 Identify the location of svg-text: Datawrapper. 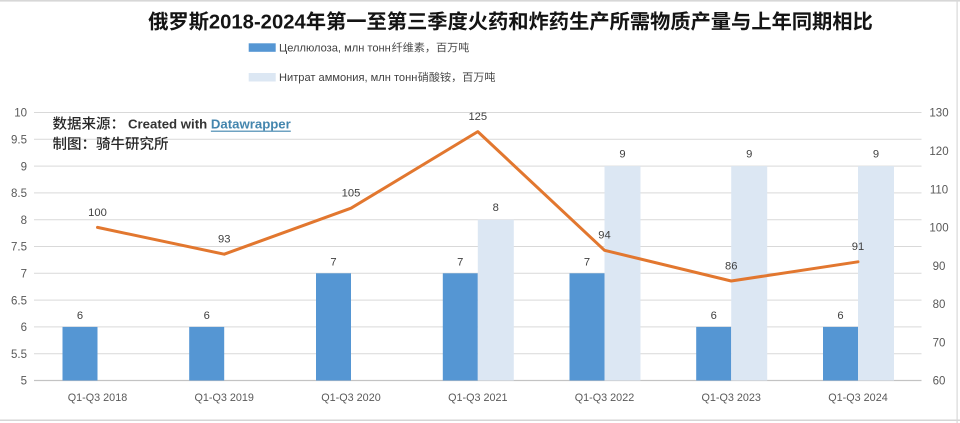
(251, 124).